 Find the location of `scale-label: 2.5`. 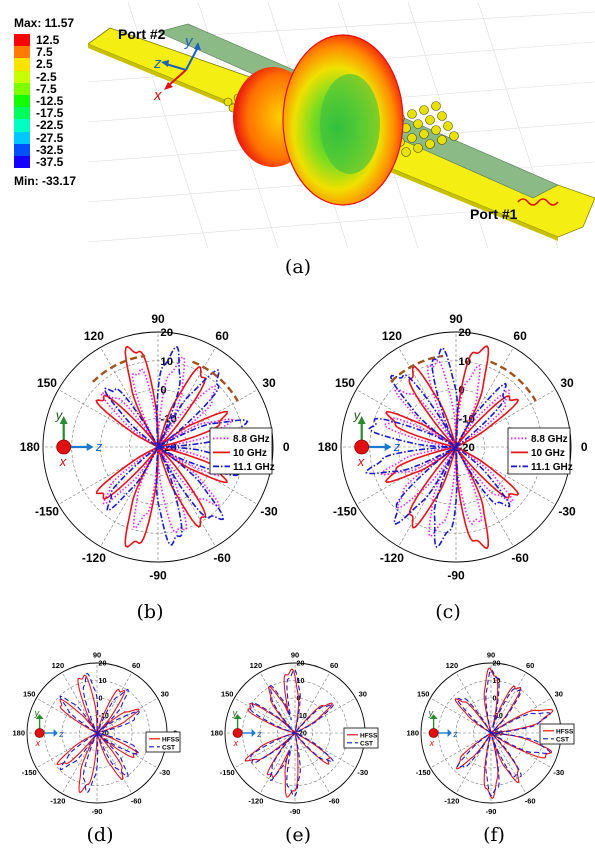

scale-label: 2.5 is located at coordinates (44, 64).